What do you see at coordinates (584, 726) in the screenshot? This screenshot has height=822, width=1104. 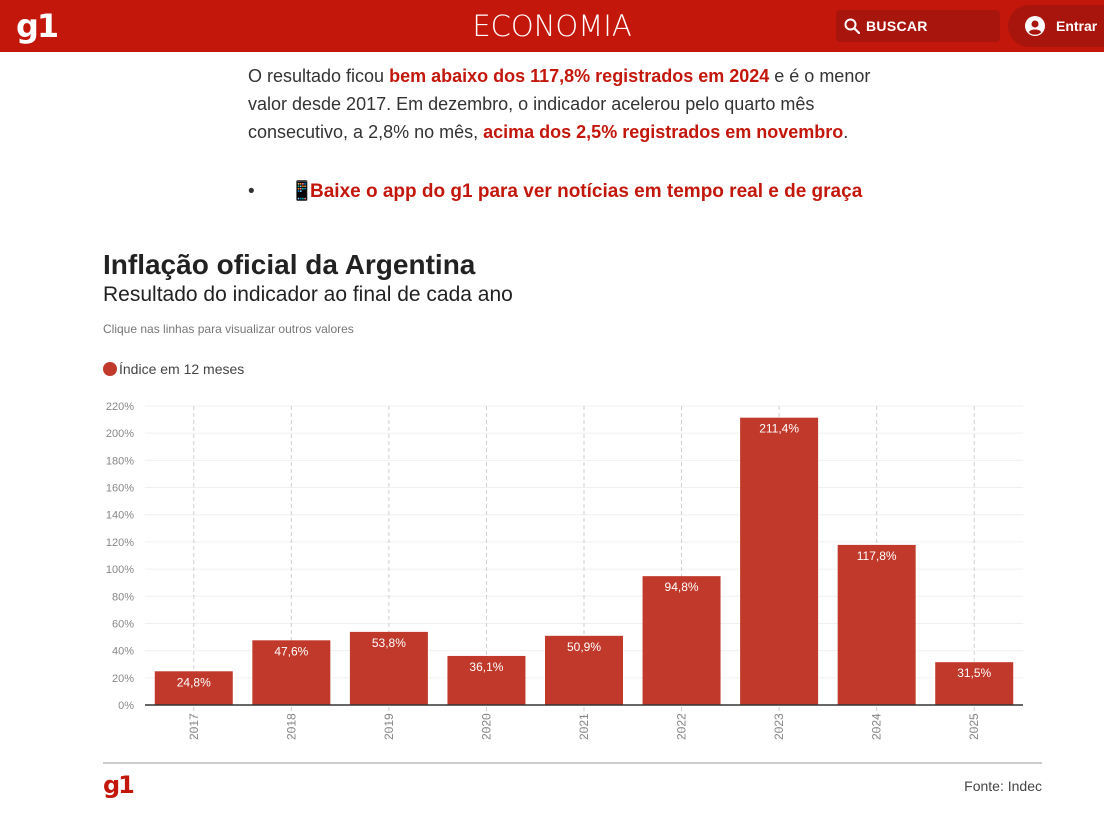 I see `x-tick-label: 2021` at bounding box center [584, 726].